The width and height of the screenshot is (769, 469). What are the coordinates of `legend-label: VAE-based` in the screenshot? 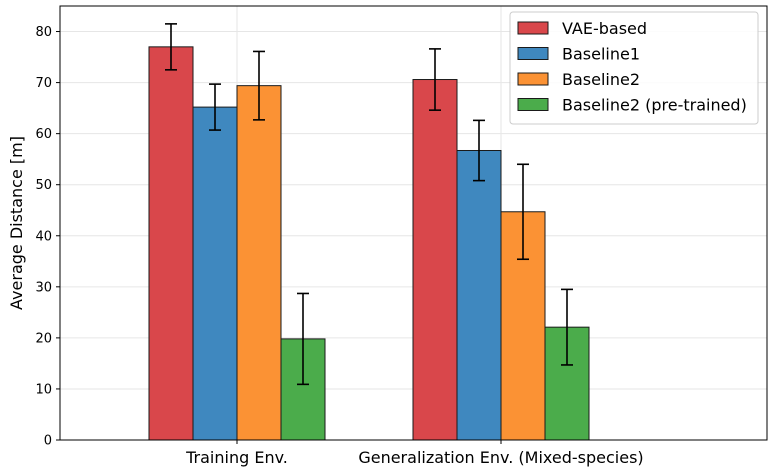 It's located at (604, 28).